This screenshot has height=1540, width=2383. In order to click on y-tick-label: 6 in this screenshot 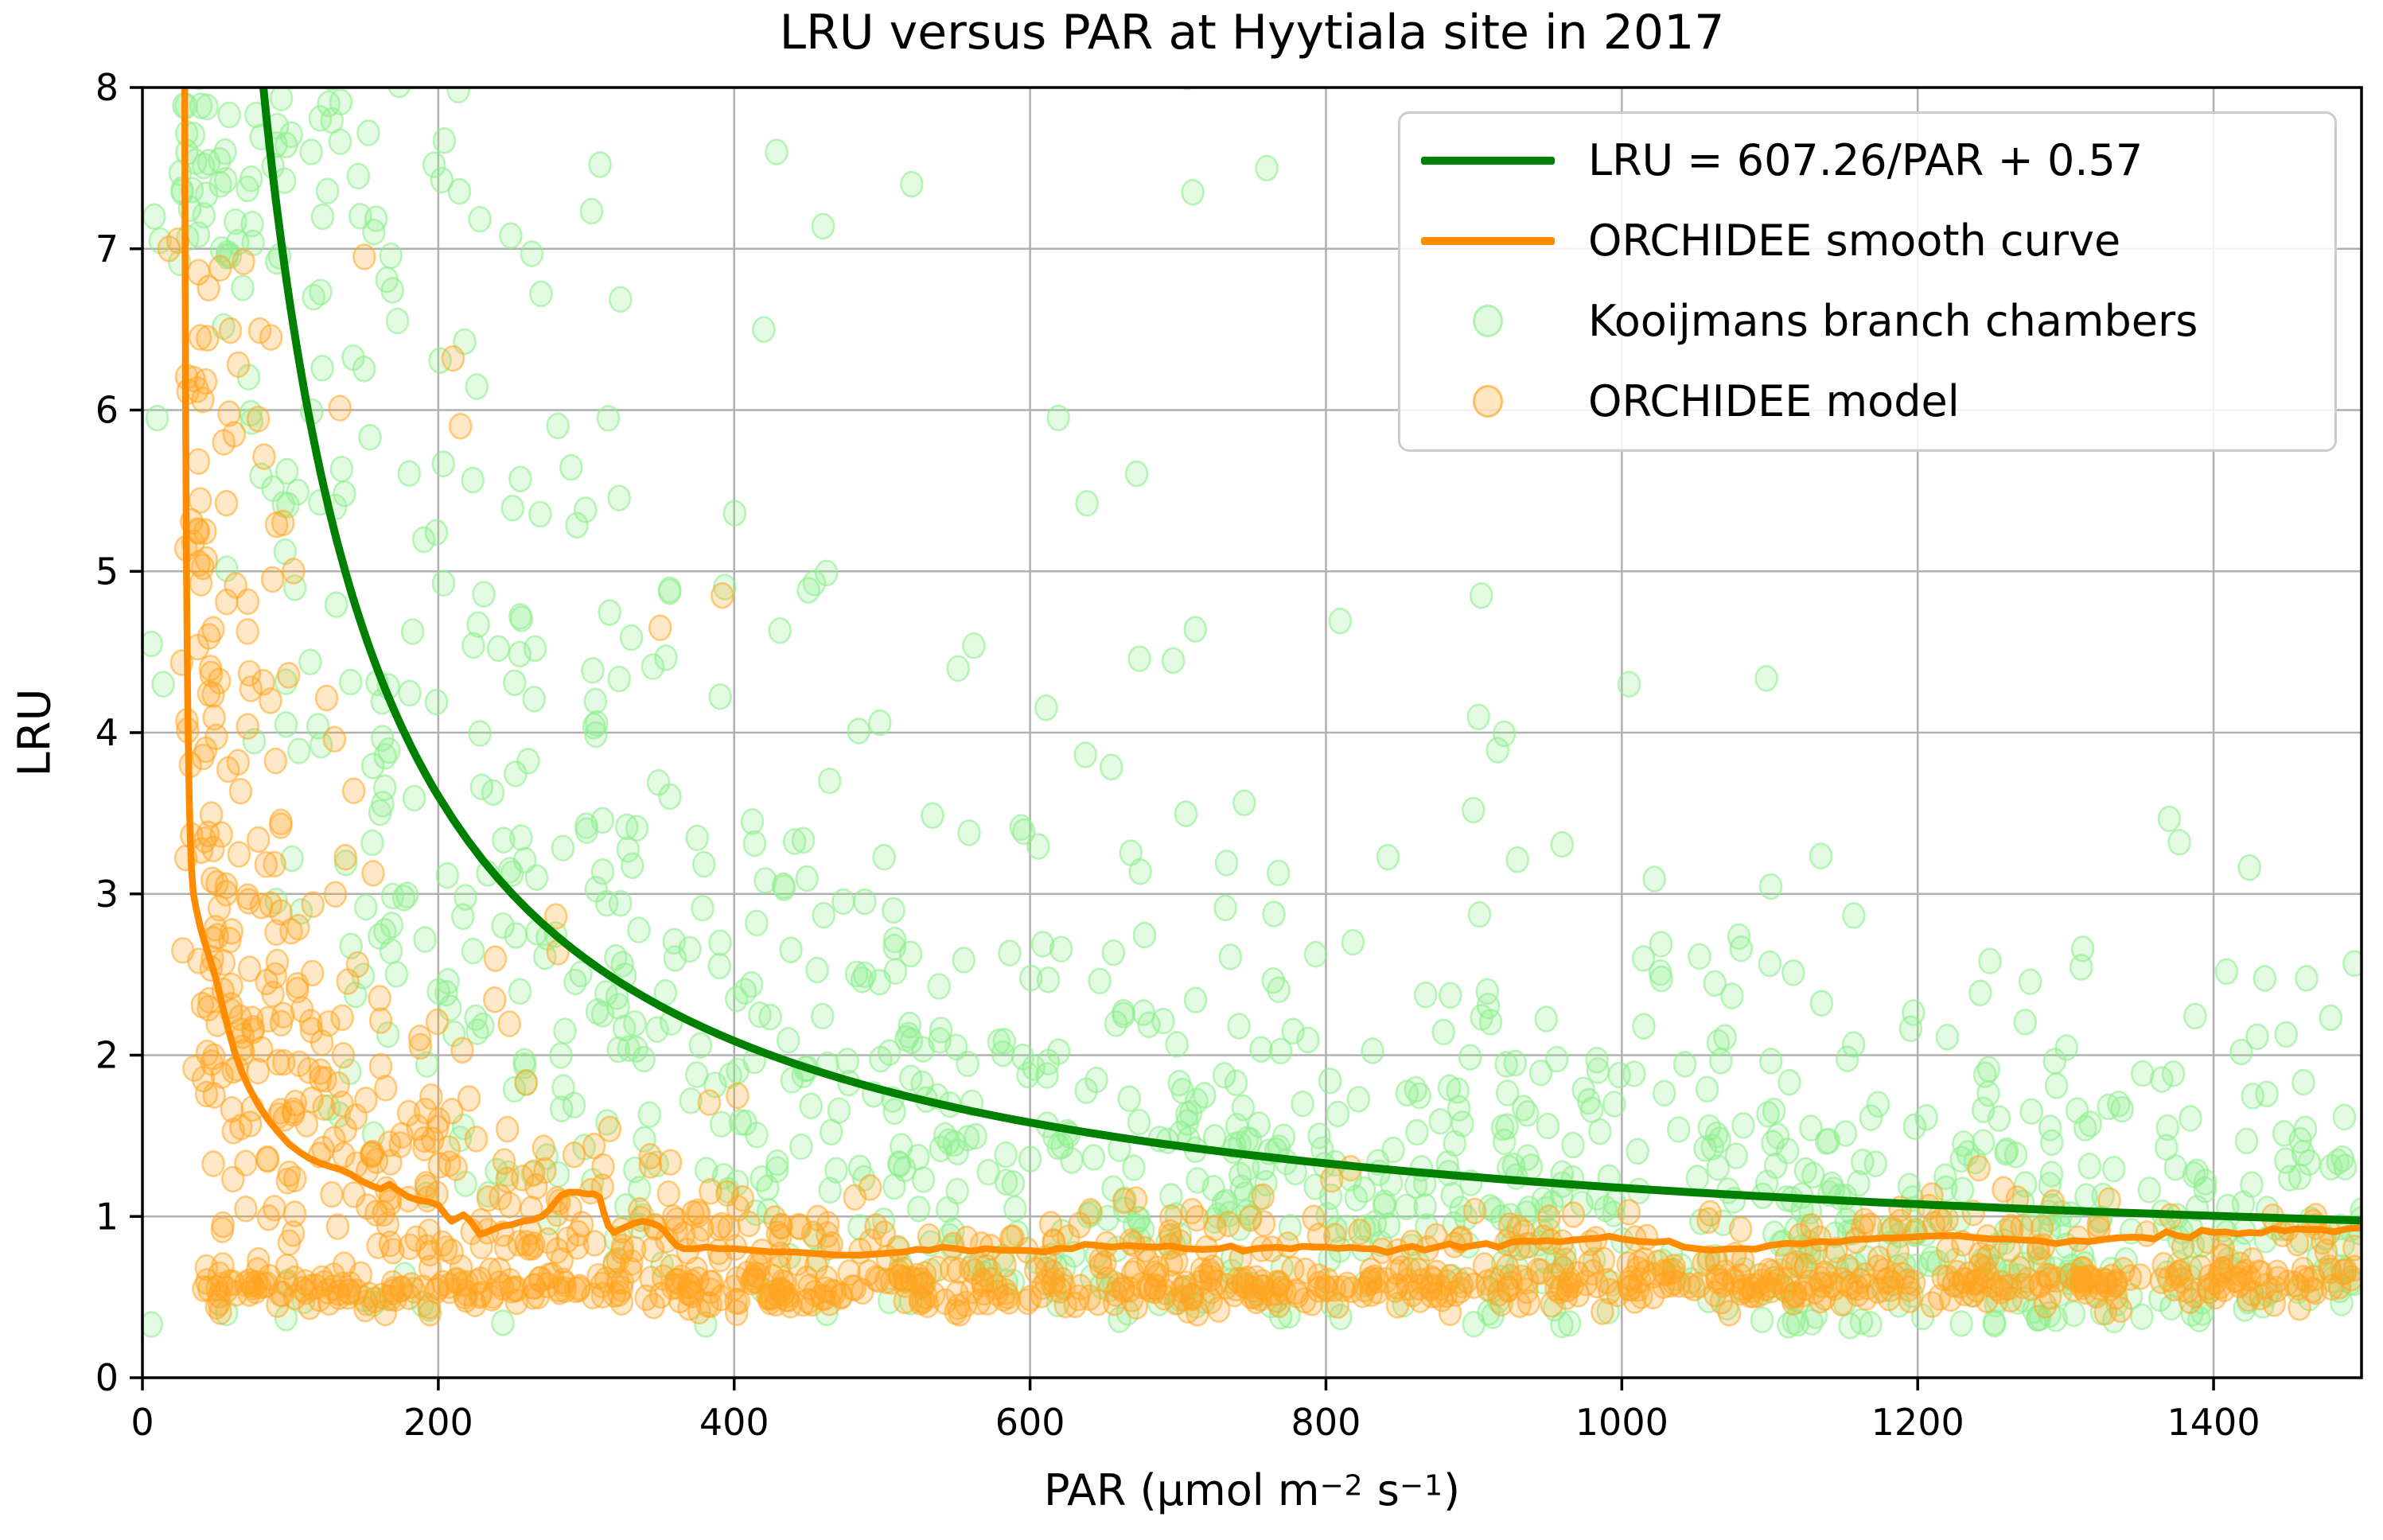, I will do `click(107, 410)`.